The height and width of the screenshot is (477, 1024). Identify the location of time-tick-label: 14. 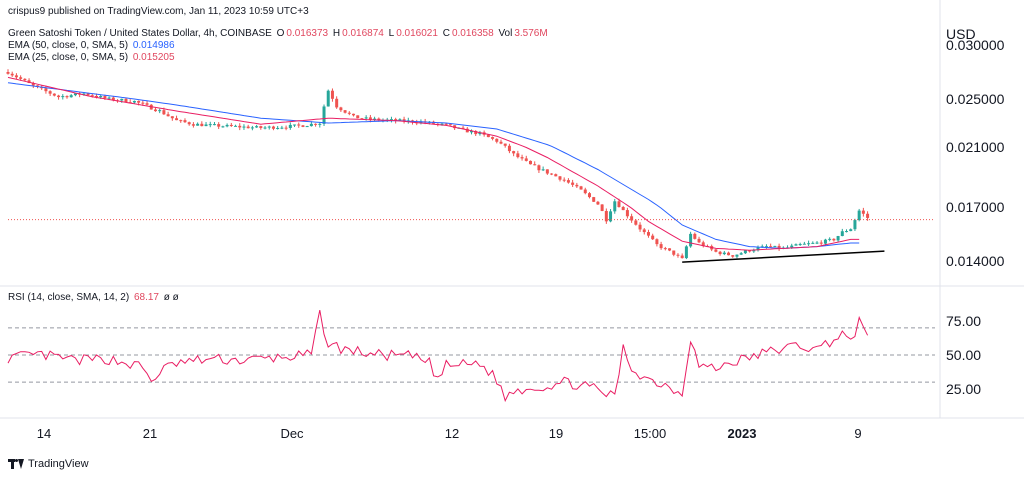
(44, 433).